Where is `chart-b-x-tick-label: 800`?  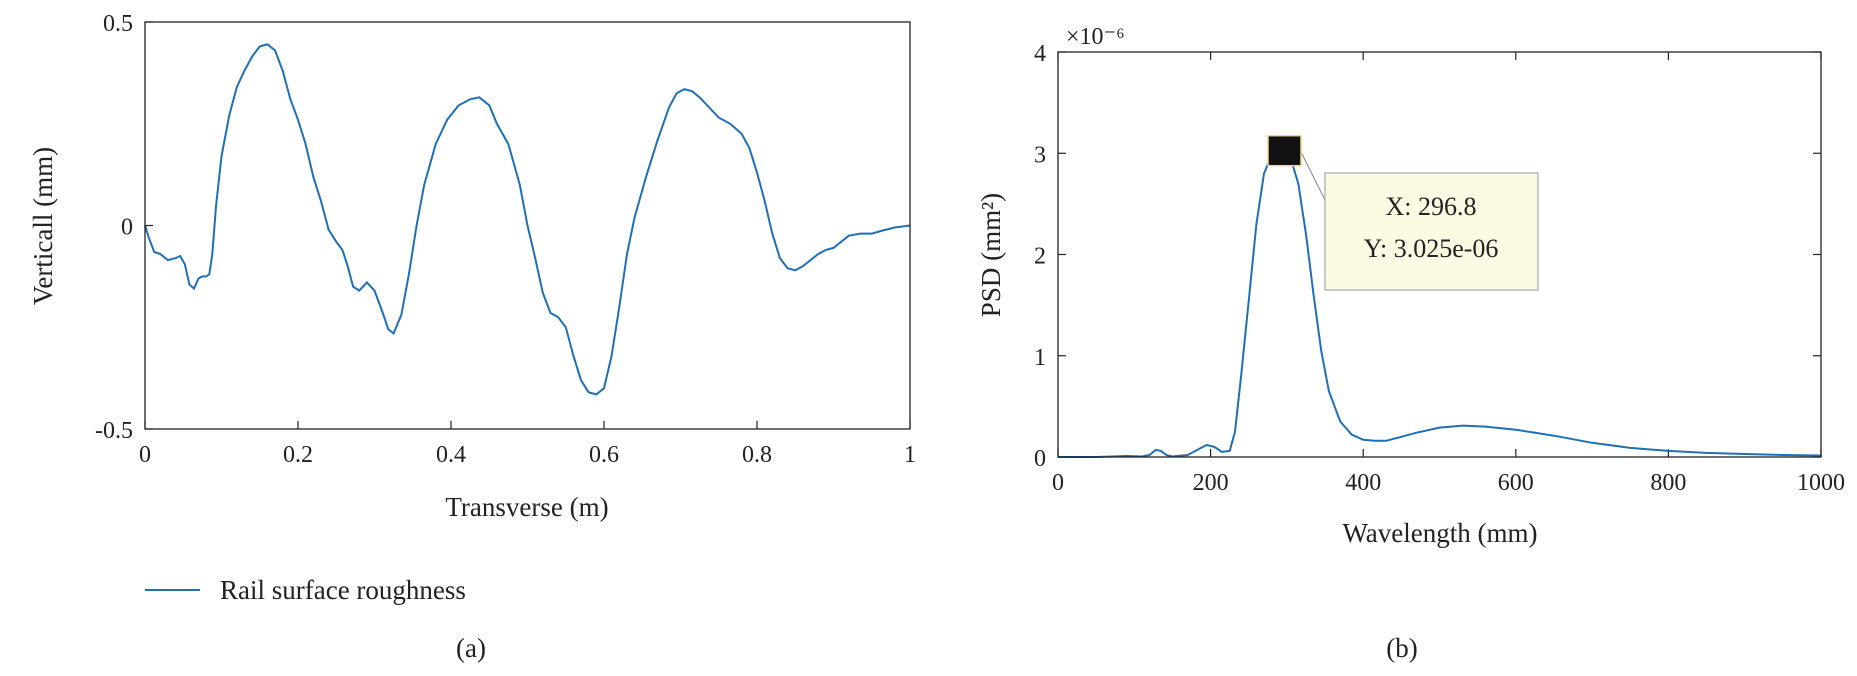 chart-b-x-tick-label: 800 is located at coordinates (1668, 483).